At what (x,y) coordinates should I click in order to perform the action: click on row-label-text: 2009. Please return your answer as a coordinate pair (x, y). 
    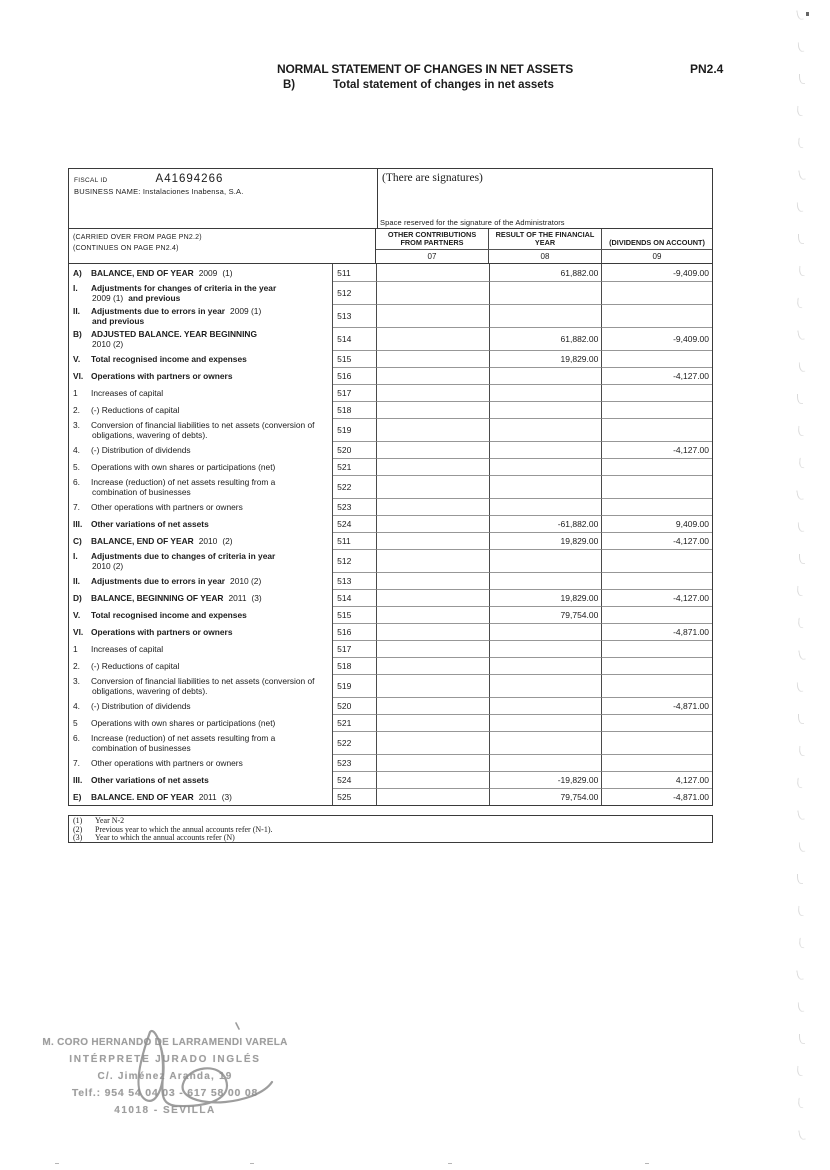
    Looking at the image, I should click on (208, 272).